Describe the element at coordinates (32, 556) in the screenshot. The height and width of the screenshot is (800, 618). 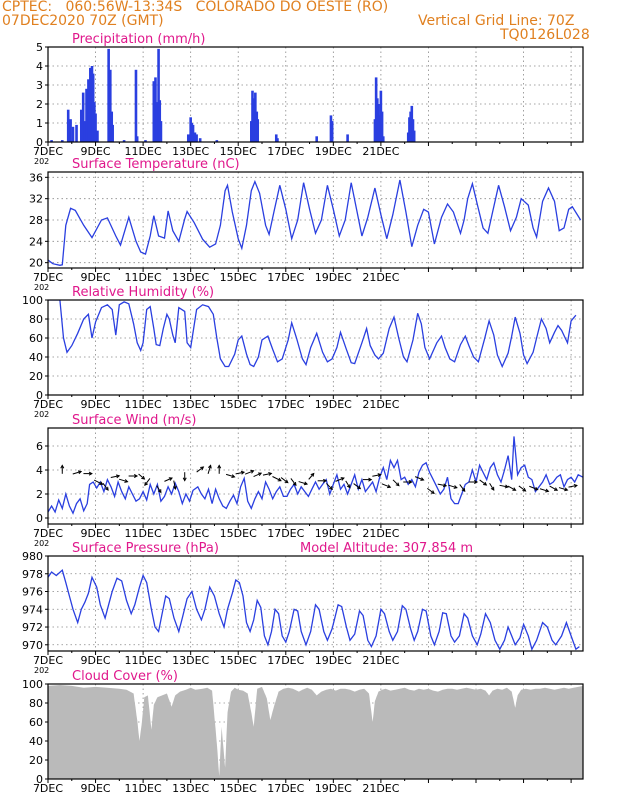
I see `y-tick-label: 980` at that location.